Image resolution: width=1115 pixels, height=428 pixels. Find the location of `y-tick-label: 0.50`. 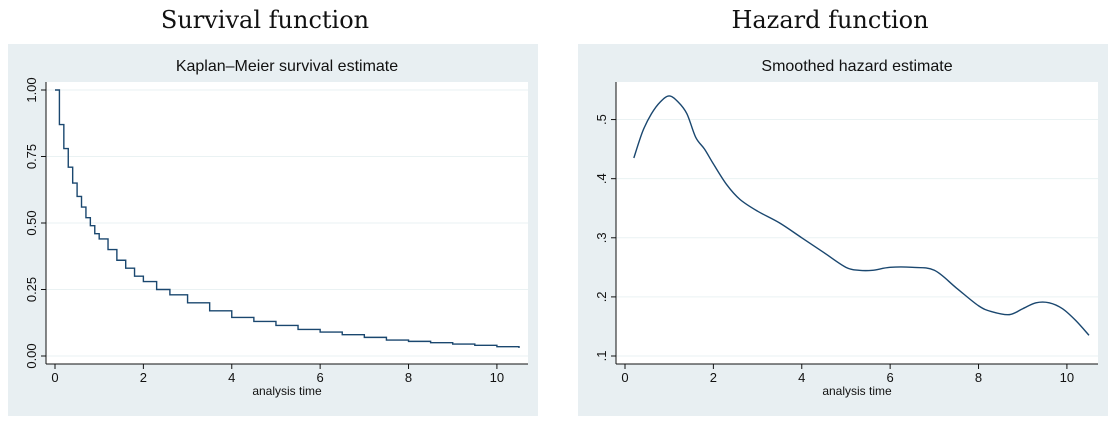

y-tick-label: 0.50 is located at coordinates (31, 222).